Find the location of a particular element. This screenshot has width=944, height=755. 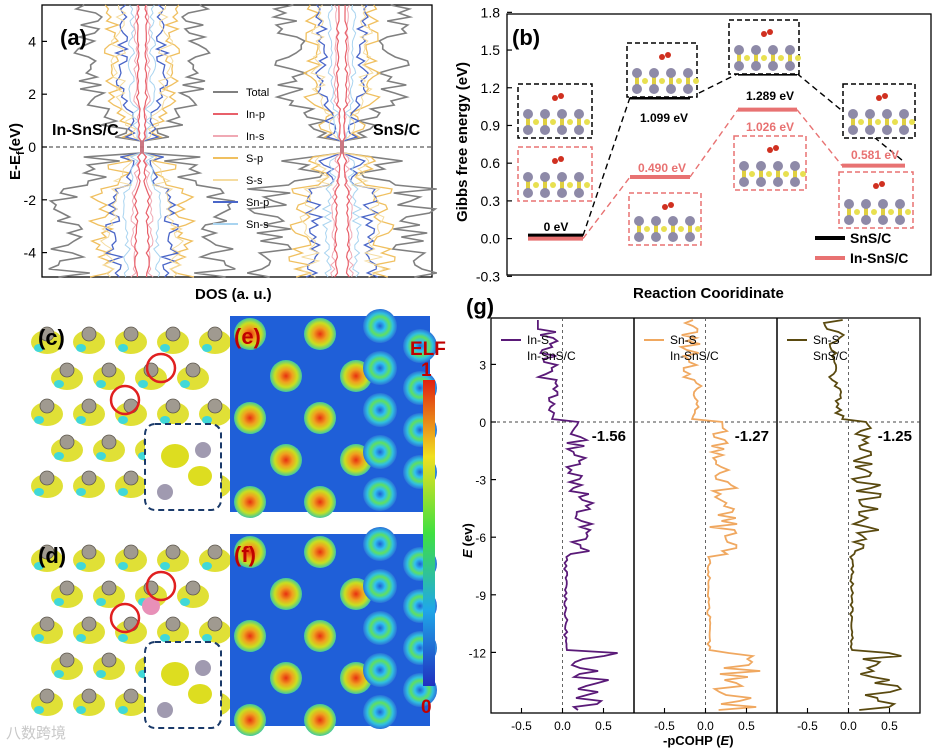

dos-curve-in-p-mirror is located at coordinates (137, 141).